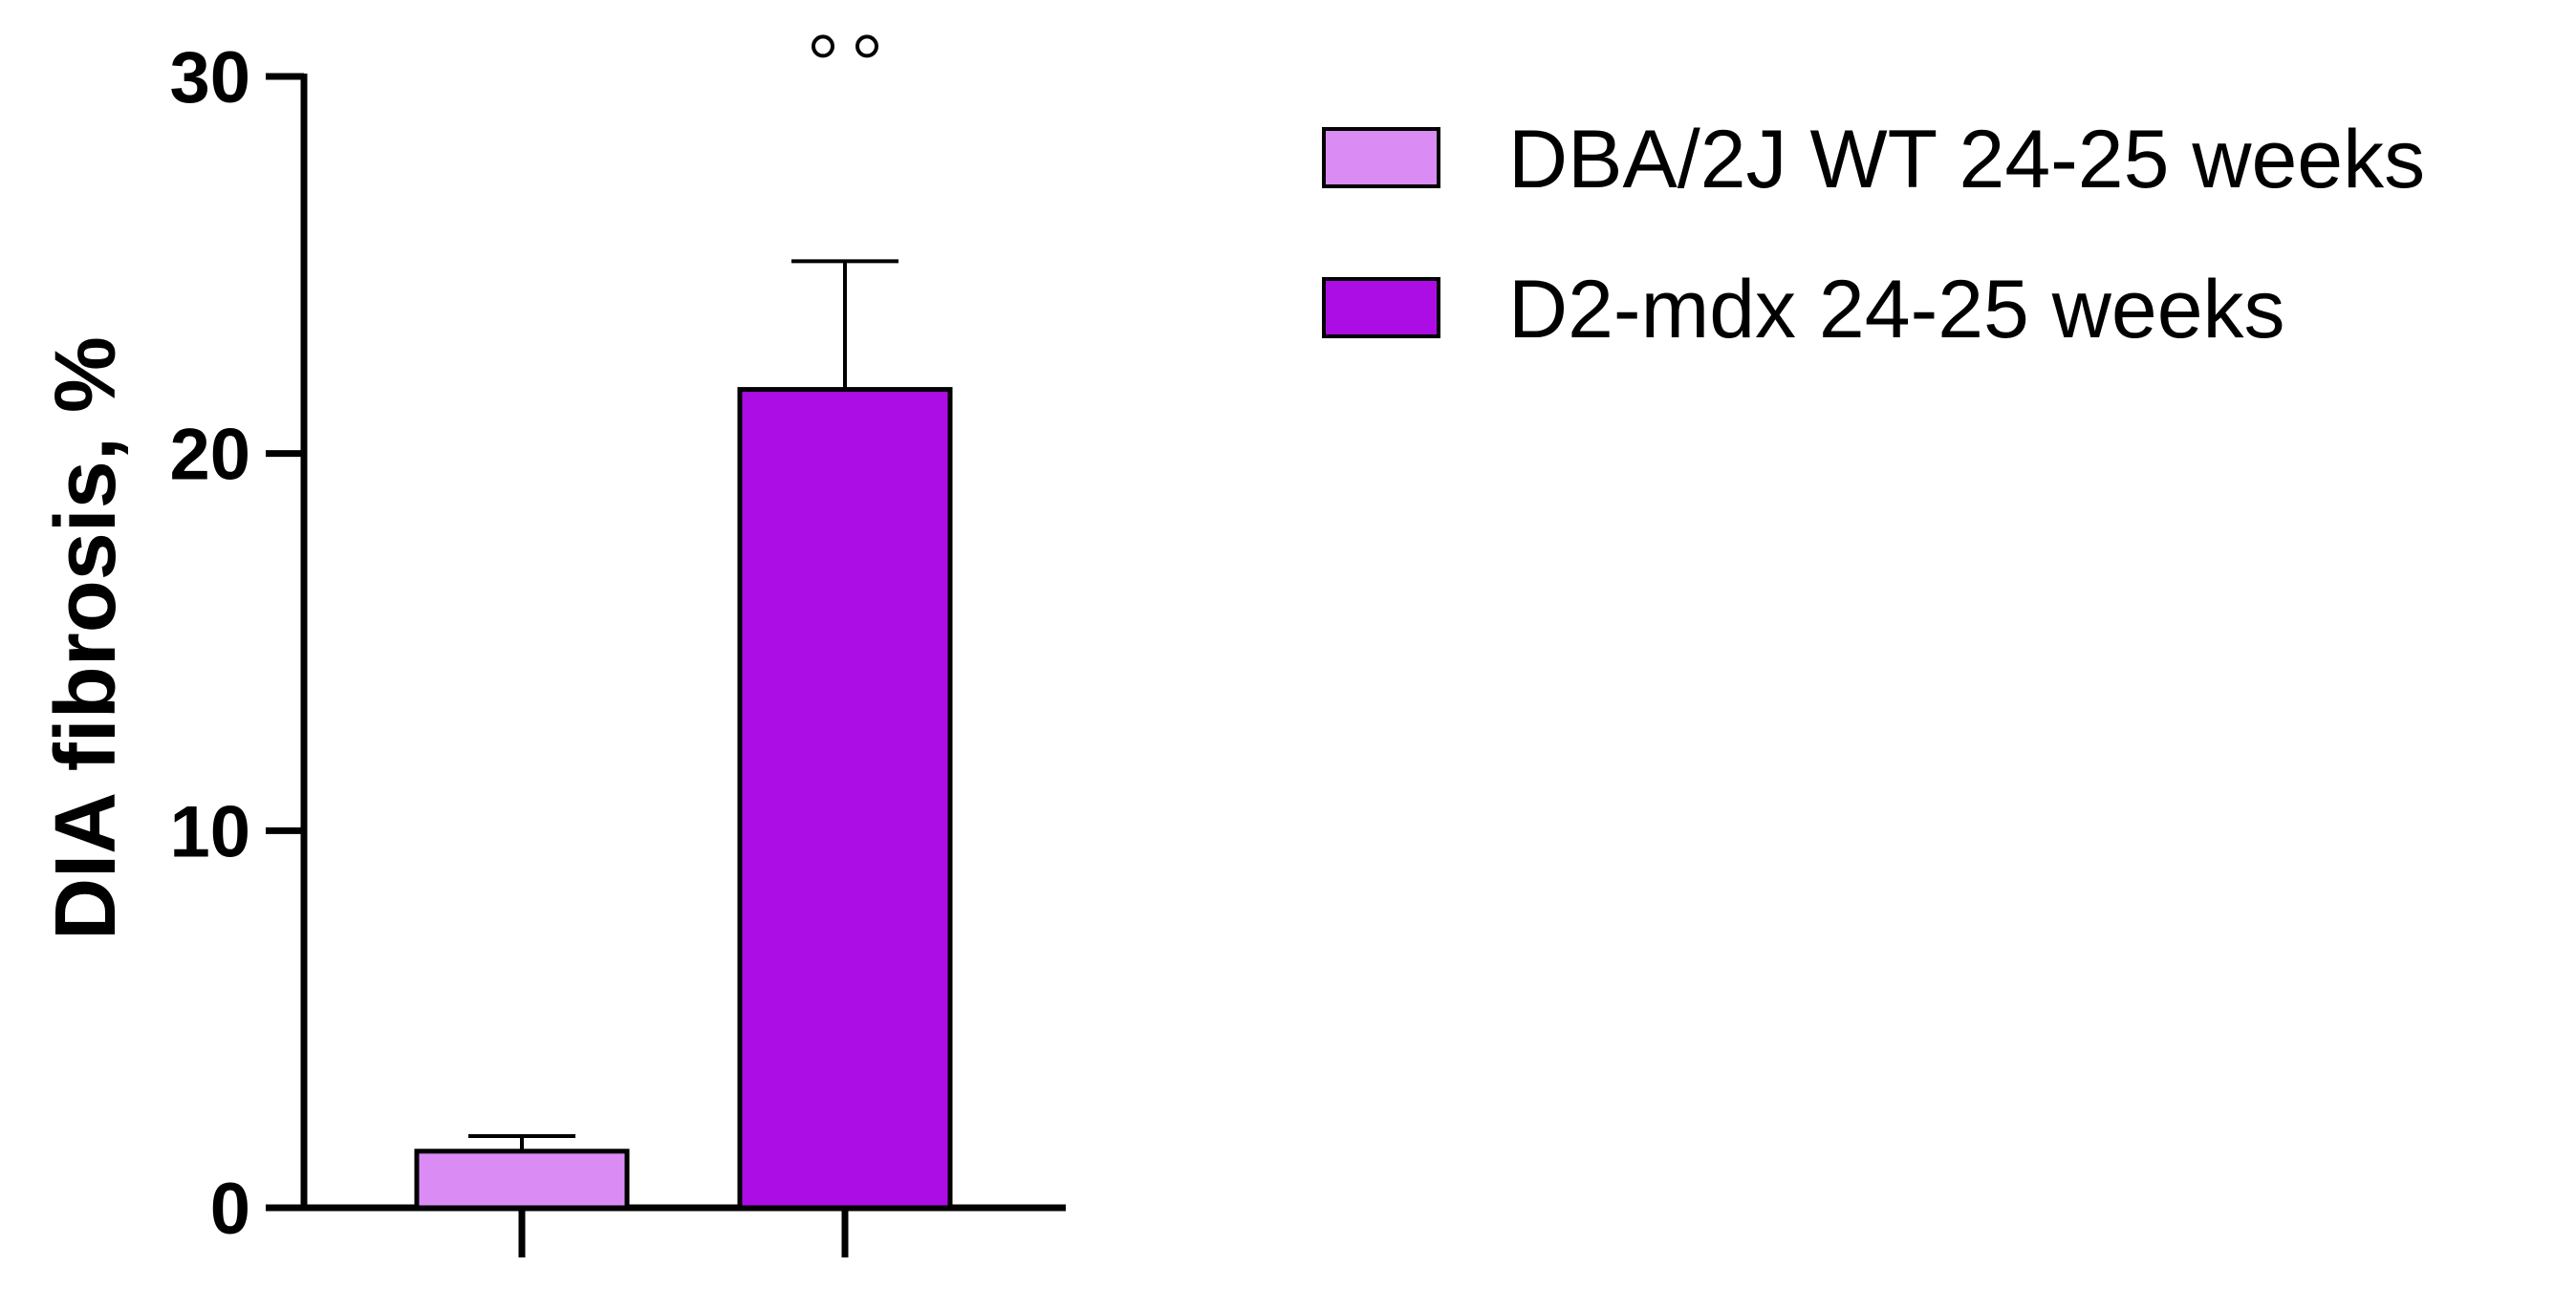 The height and width of the screenshot is (1310, 2576). I want to click on outlier-points, so click(845, 46).